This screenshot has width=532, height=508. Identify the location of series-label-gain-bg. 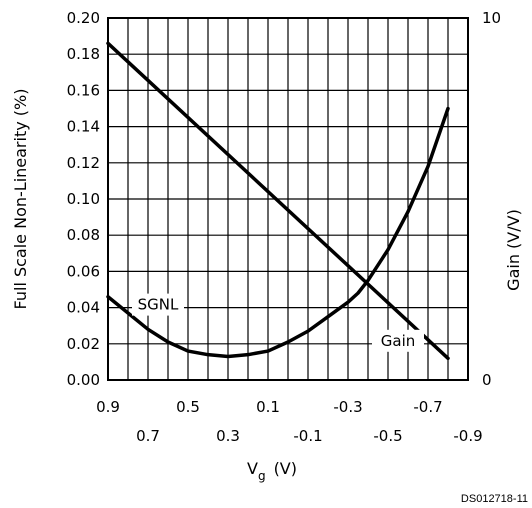
(398, 340).